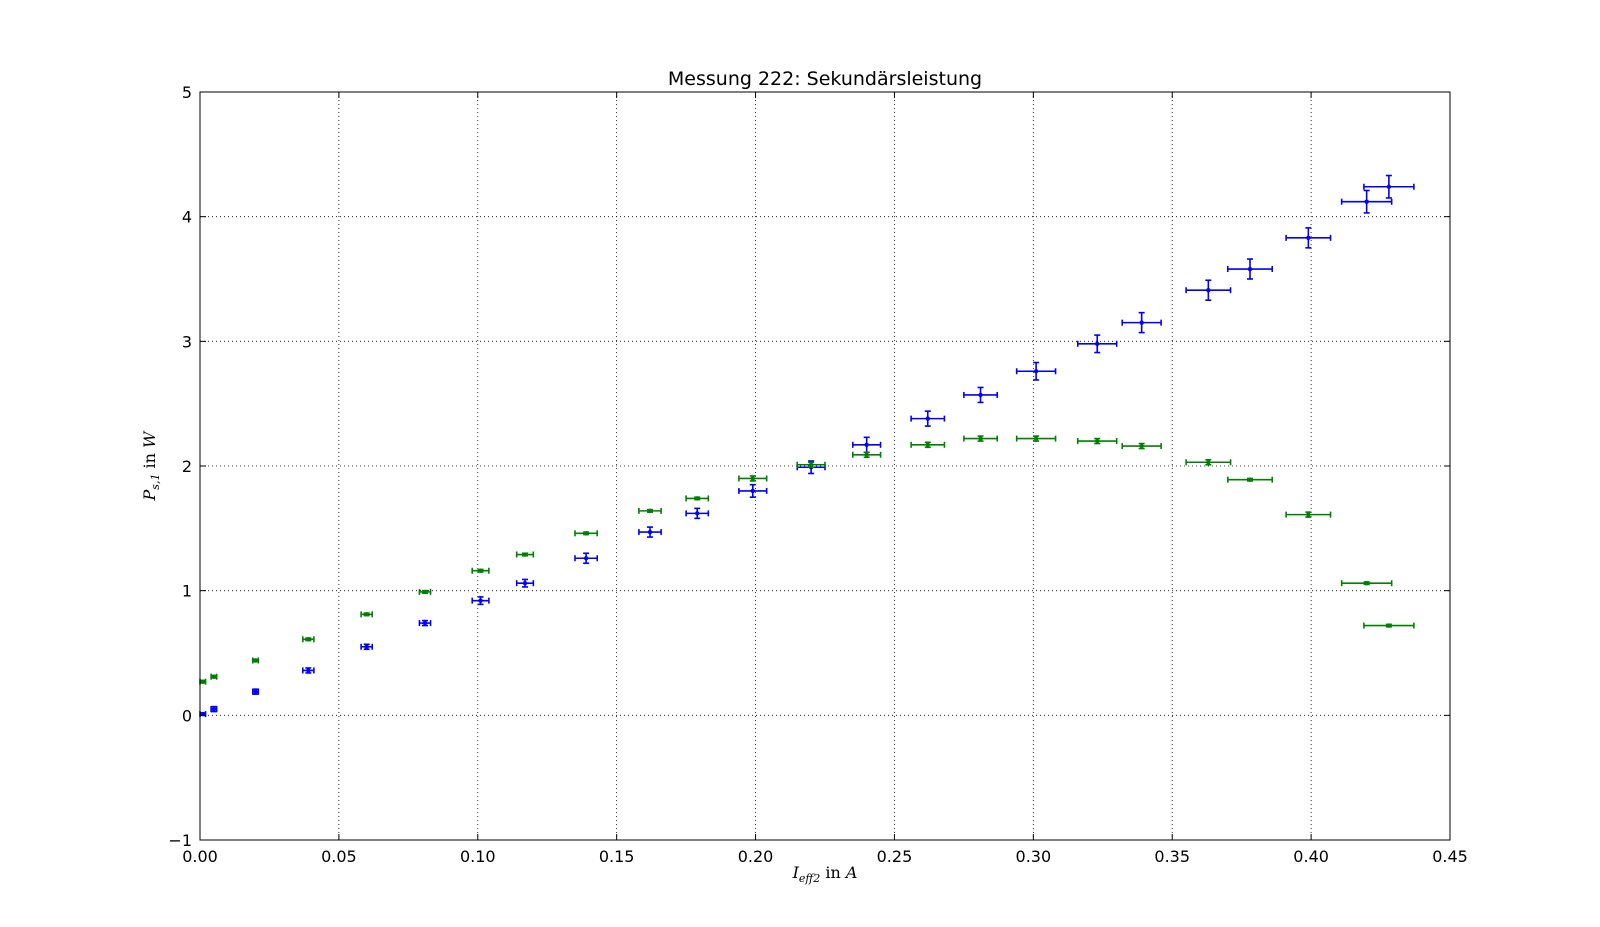 The image size is (1600, 927). Describe the element at coordinates (1034, 856) in the screenshot. I see `x-tick-label: 0.30` at that location.